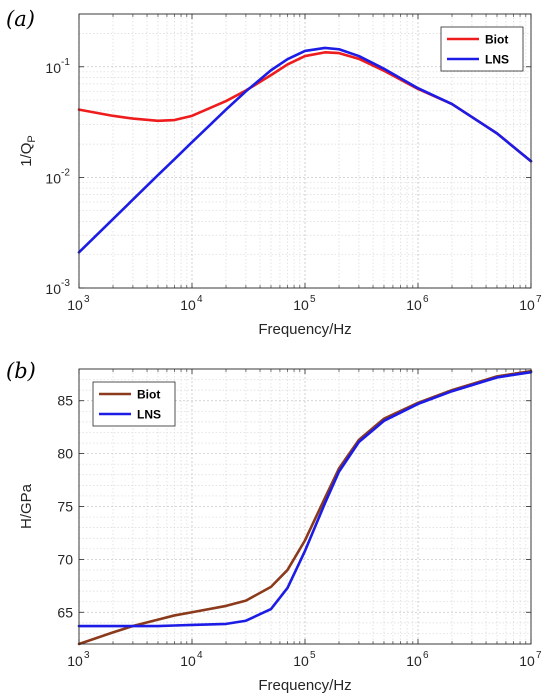  I want to click on y-tick-label: 70, so click(65, 559).